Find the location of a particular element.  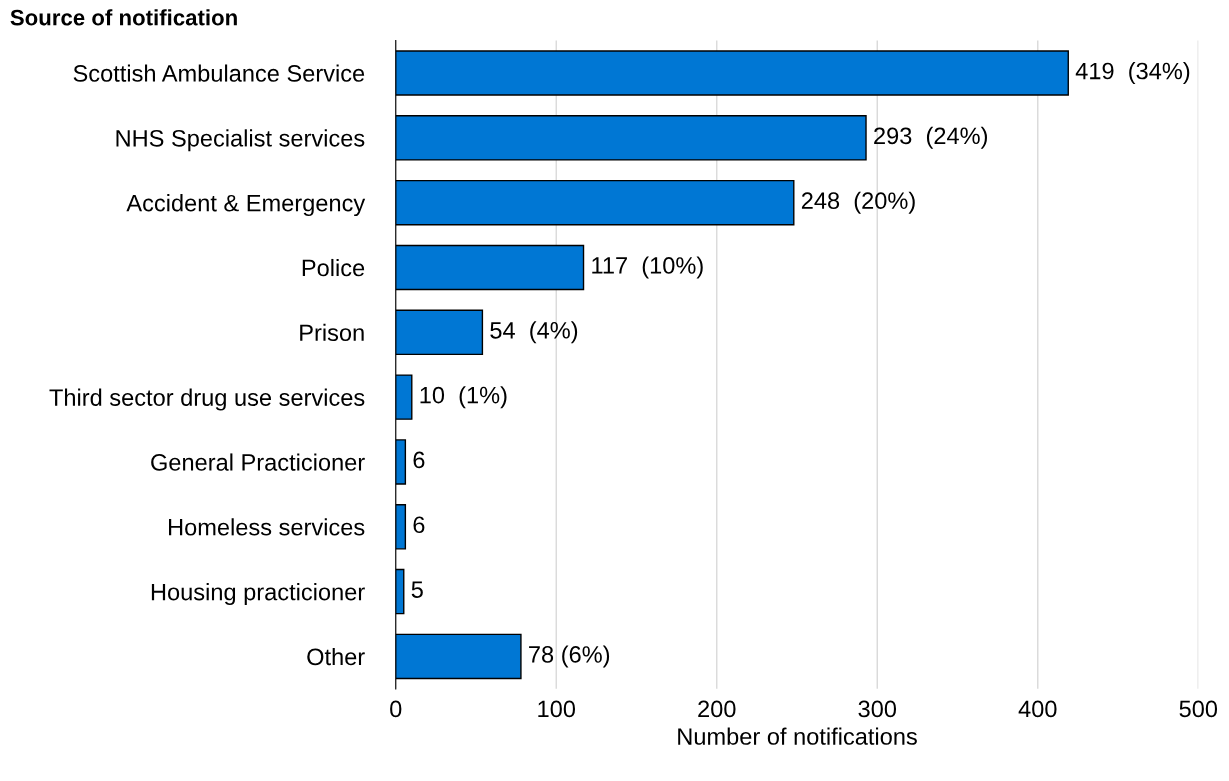

y-tick-label: General Practicioner is located at coordinates (258, 462).